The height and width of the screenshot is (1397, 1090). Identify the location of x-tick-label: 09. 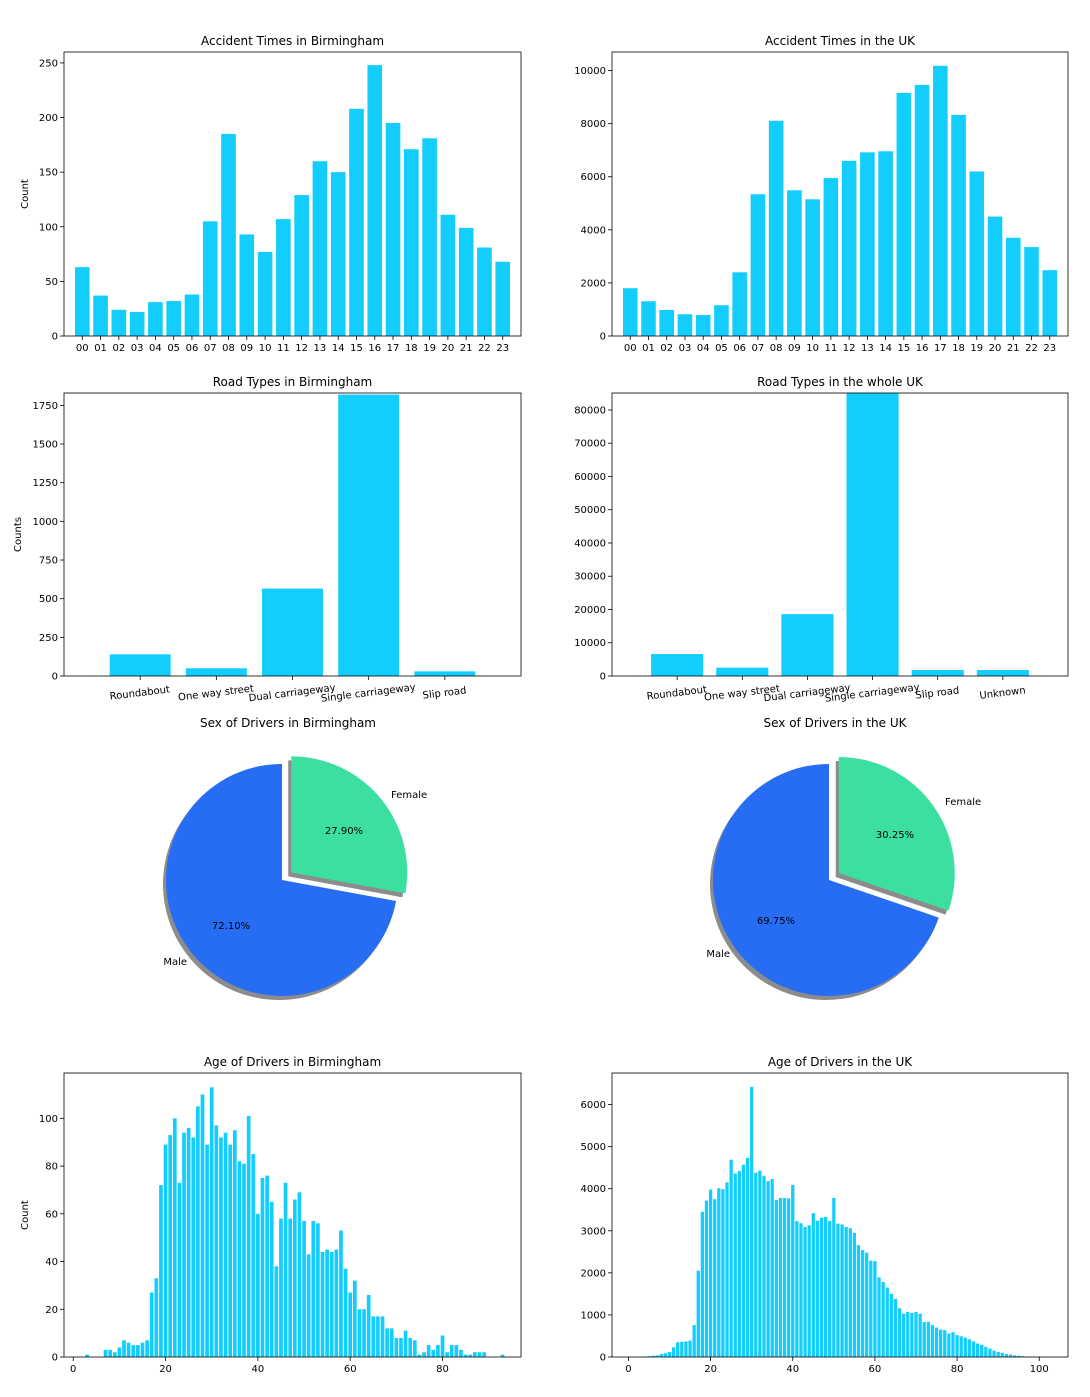
(794, 348).